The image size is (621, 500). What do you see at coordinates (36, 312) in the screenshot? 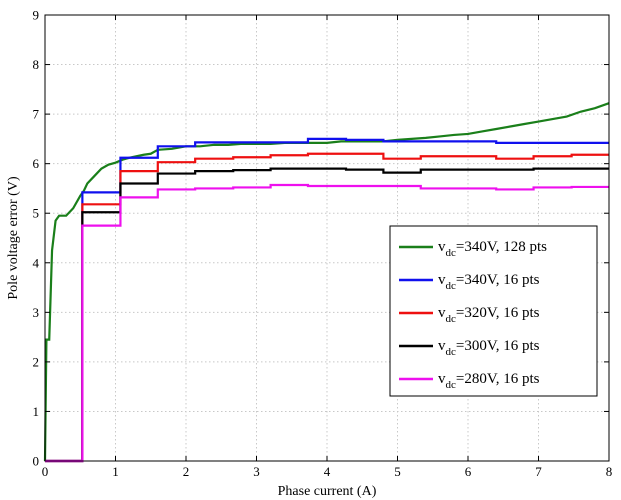
I see `y-tick-label: 3` at bounding box center [36, 312].